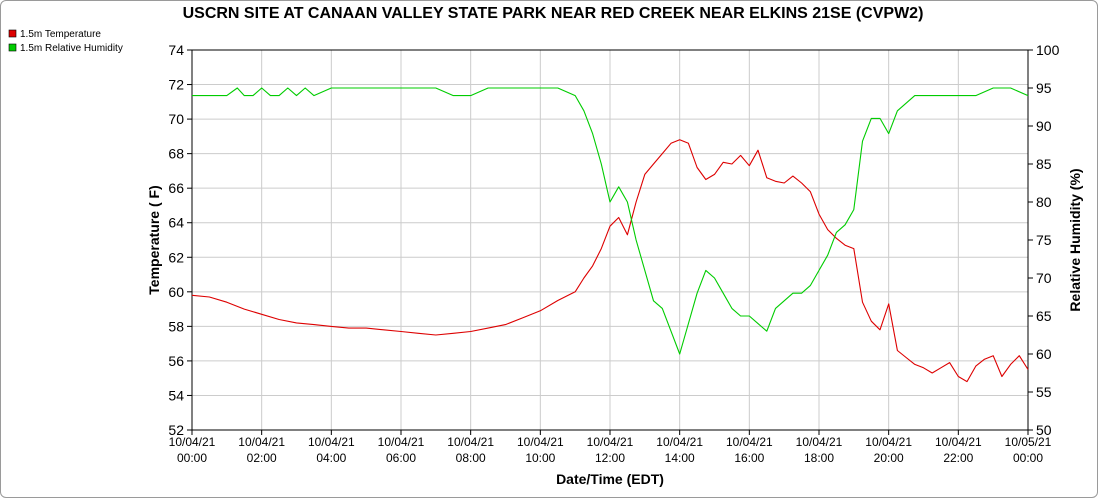  I want to click on left-tick-label: 72, so click(176, 85).